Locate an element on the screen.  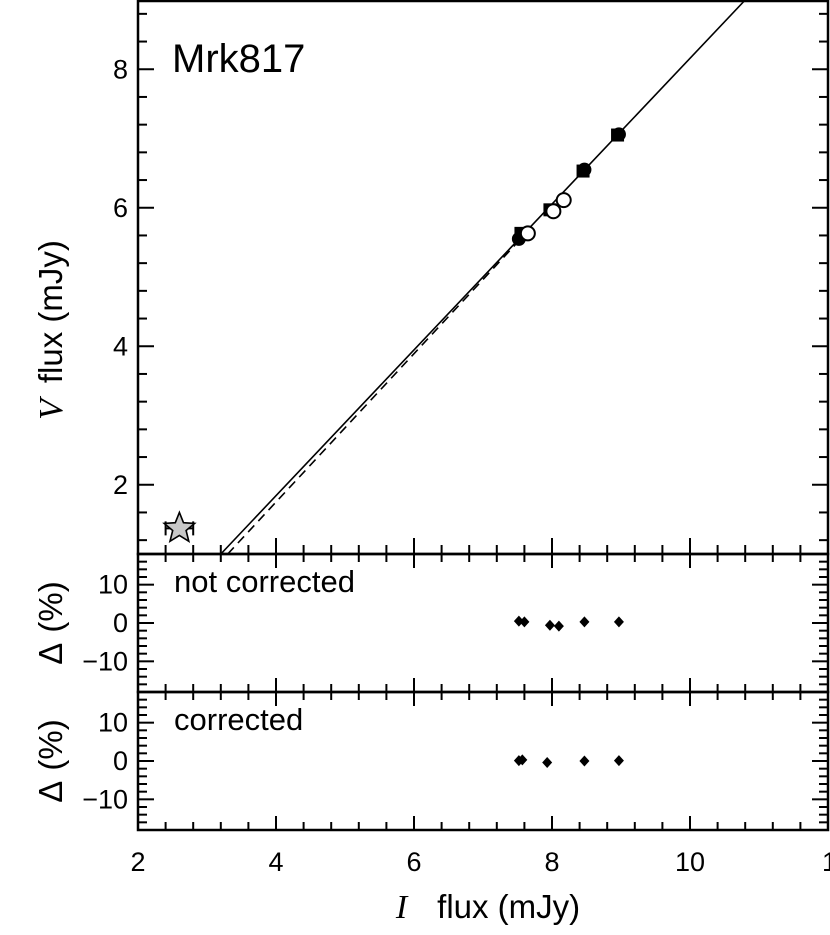
y-tick-label: 4 is located at coordinates (120, 346).